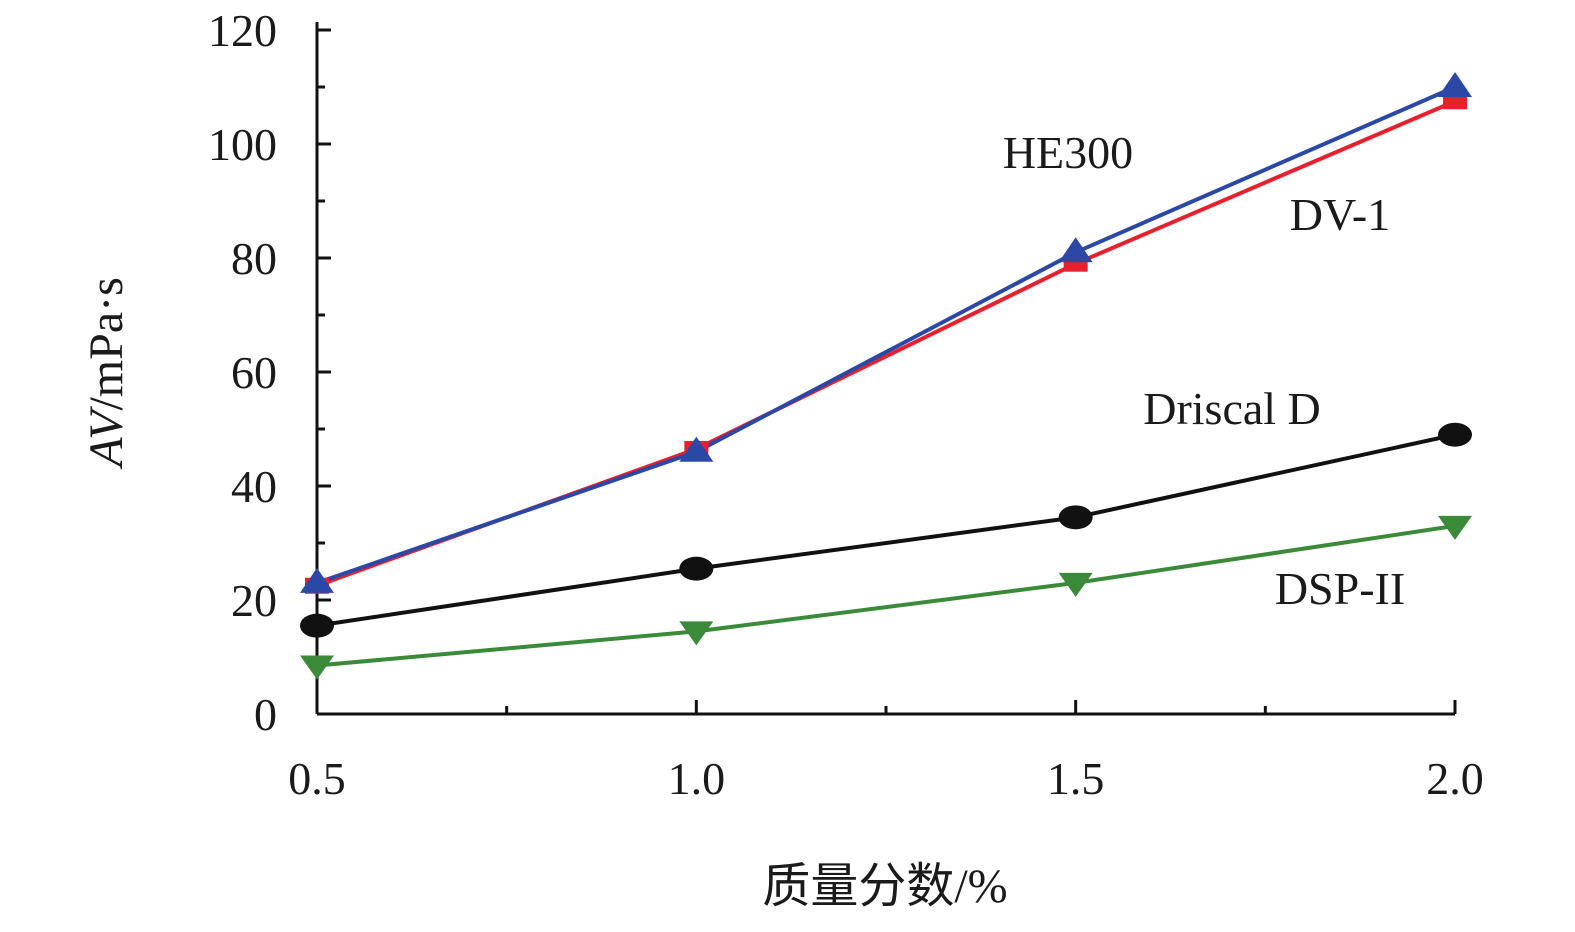 This screenshot has height=932, width=1575. Describe the element at coordinates (1455, 778) in the screenshot. I see `x-tick-label: 2.0` at that location.